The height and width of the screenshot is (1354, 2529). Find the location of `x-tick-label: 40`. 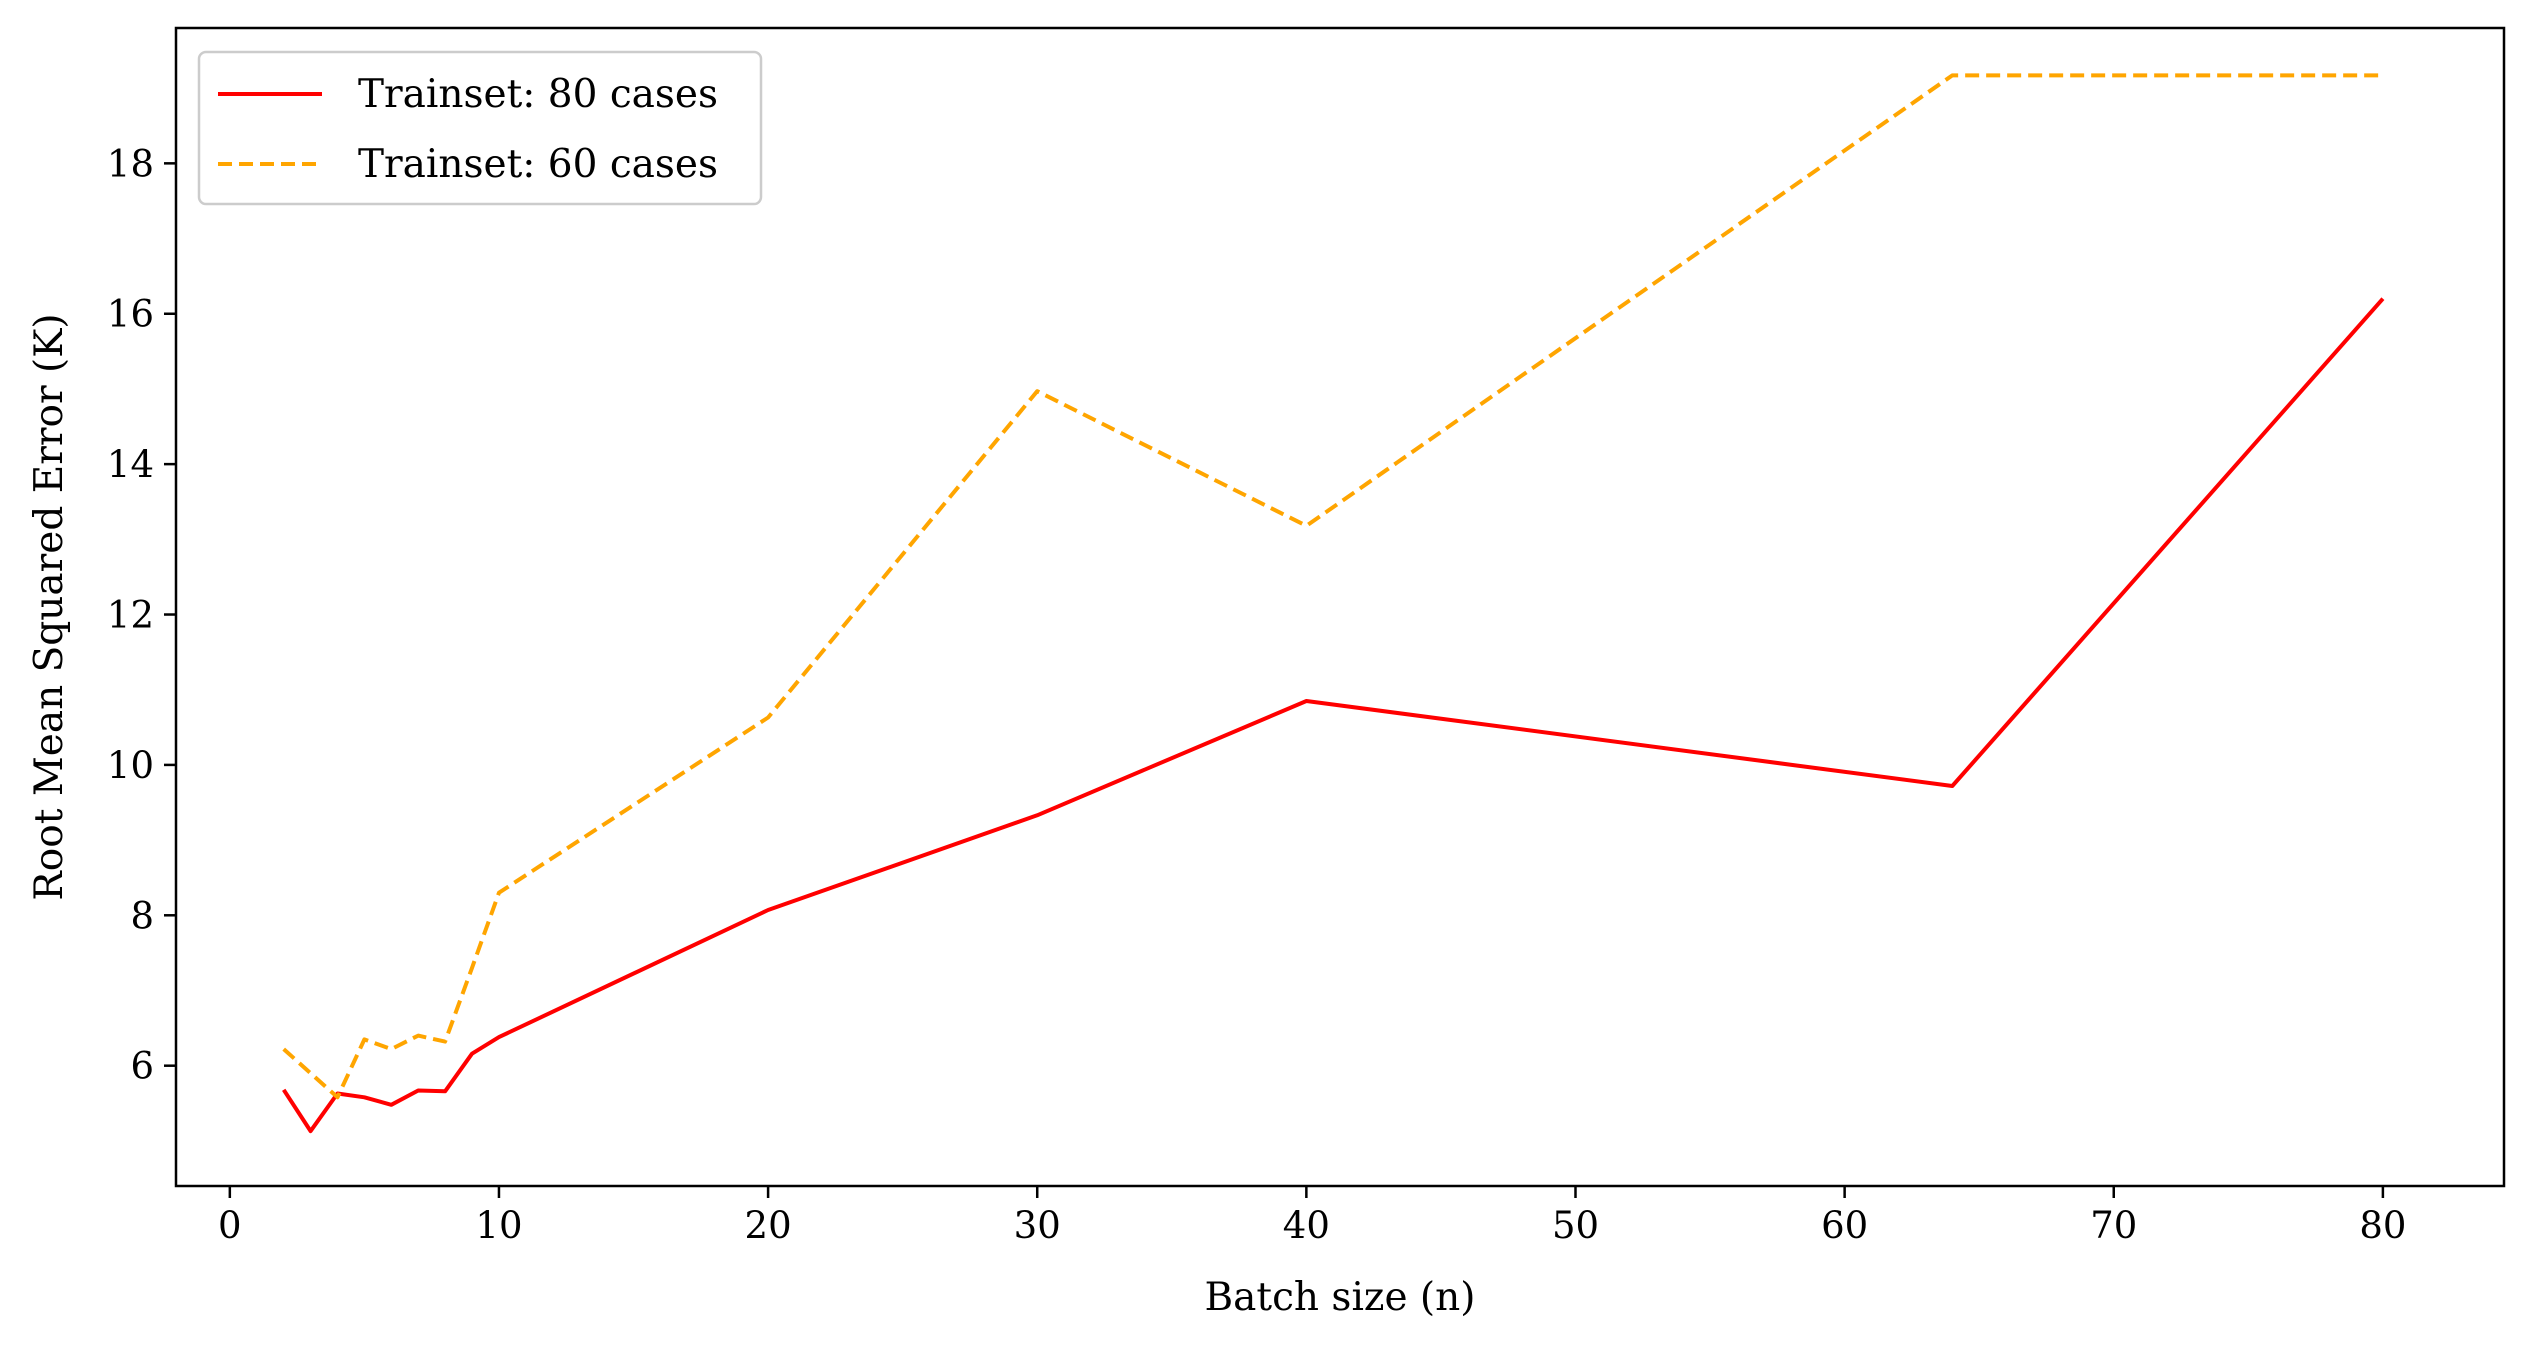

x-tick-label: 40 is located at coordinates (1306, 1225).